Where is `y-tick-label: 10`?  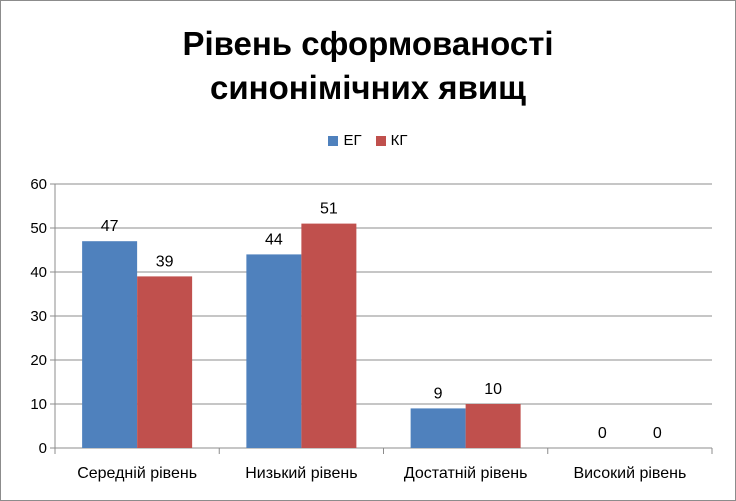 y-tick-label: 10 is located at coordinates (38, 404).